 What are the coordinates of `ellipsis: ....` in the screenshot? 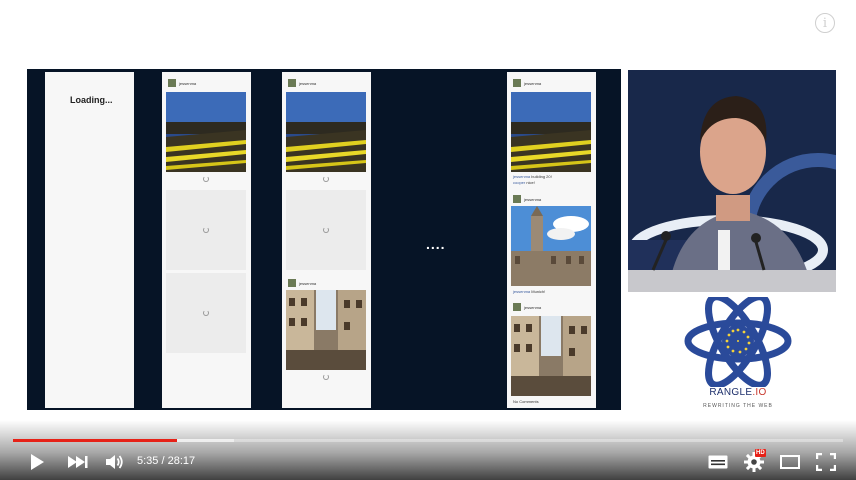 It's located at (436, 244).